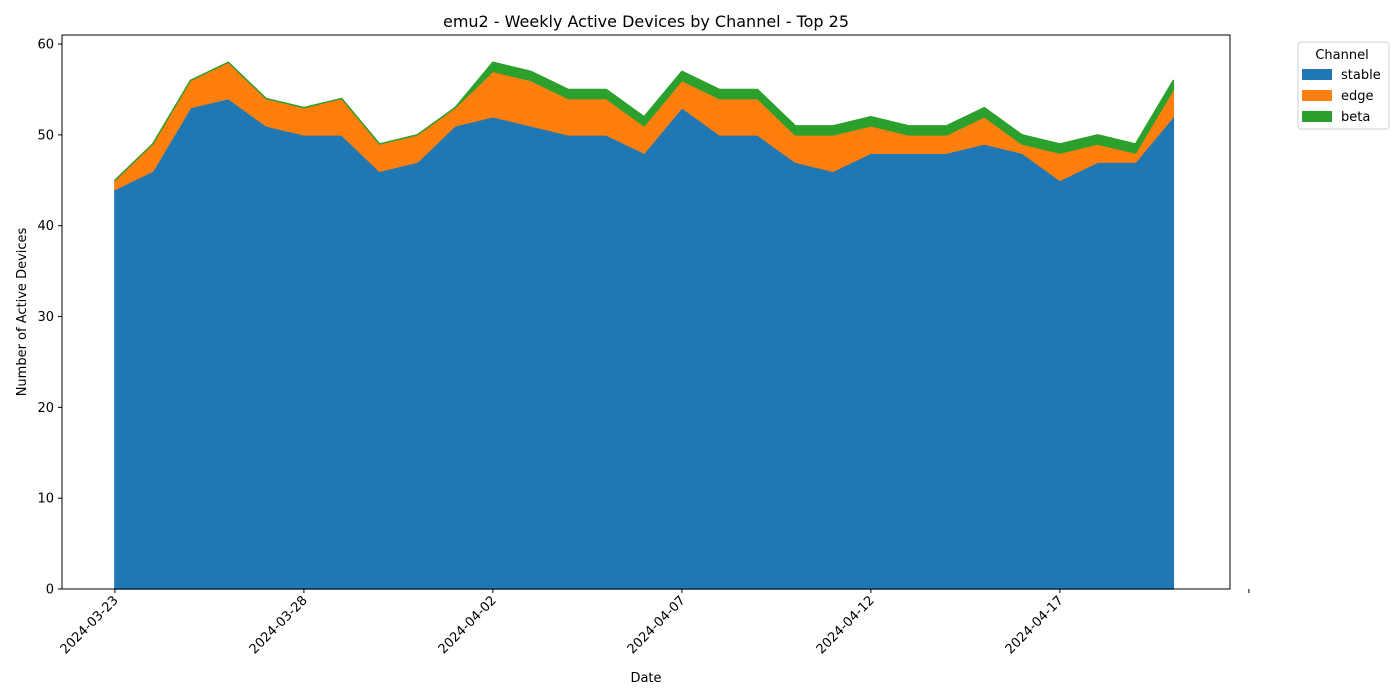 The image size is (1400, 700). Describe the element at coordinates (468, 625) in the screenshot. I see `x-tick-label: 2024-04-02` at that location.